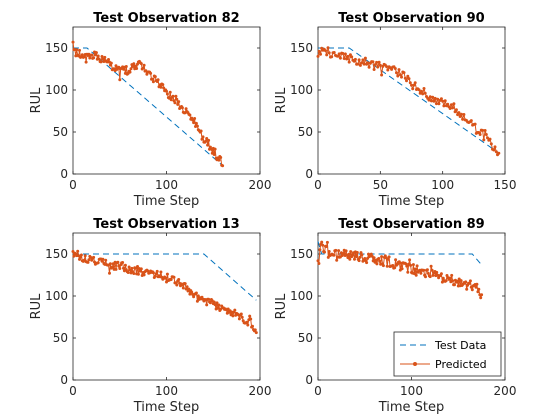  What do you see at coordinates (60, 338) in the screenshot?
I see `y-tick-label: 50` at bounding box center [60, 338].